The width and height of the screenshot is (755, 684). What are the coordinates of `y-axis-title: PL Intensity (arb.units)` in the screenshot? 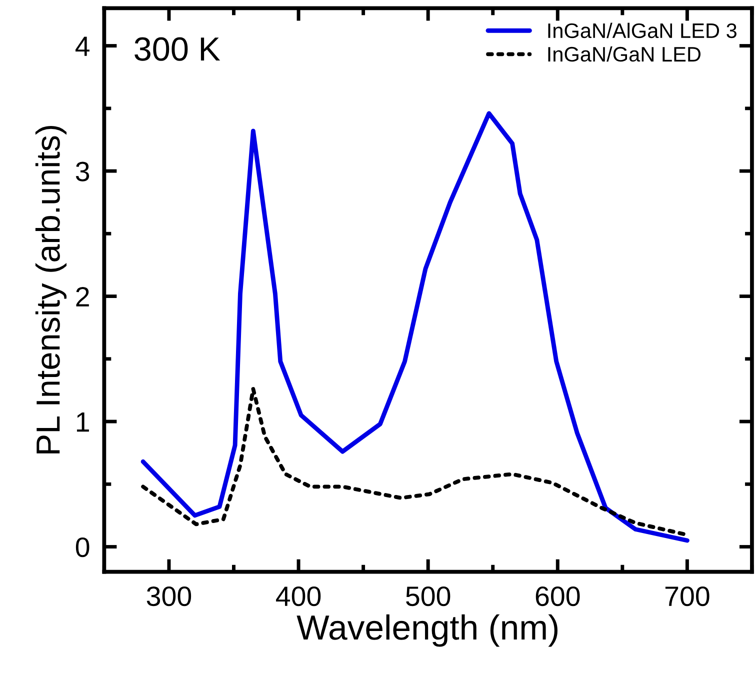 It's located at (51, 290).